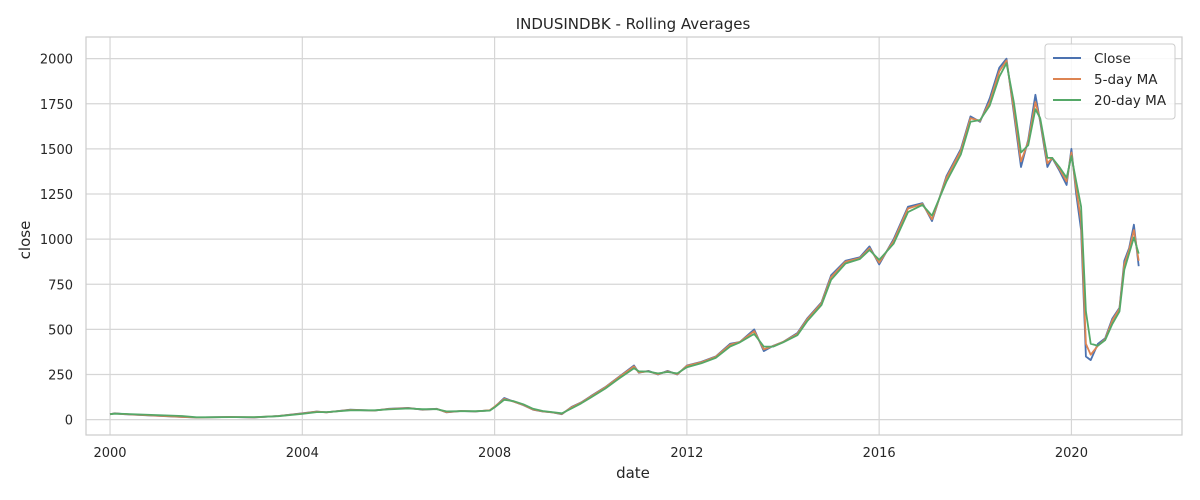  What do you see at coordinates (60, 376) in the screenshot?
I see `y-tick-label: 250` at bounding box center [60, 376].